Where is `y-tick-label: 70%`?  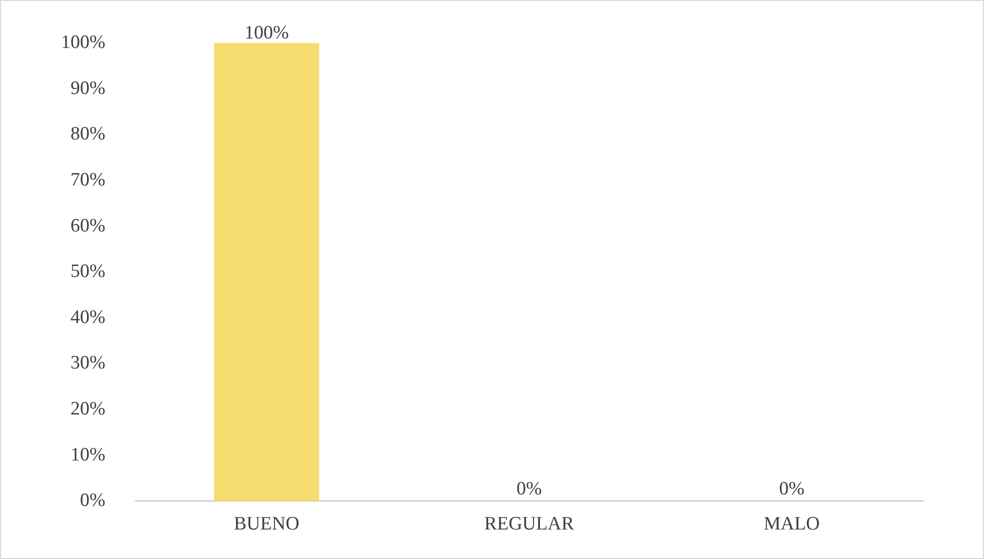
y-tick-label: 70% is located at coordinates (88, 179).